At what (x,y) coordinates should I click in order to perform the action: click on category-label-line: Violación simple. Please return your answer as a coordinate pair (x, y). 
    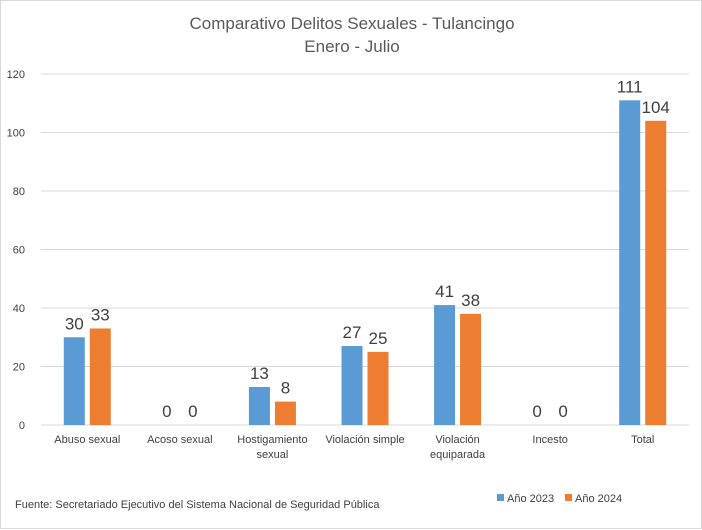
    Looking at the image, I should click on (364, 440).